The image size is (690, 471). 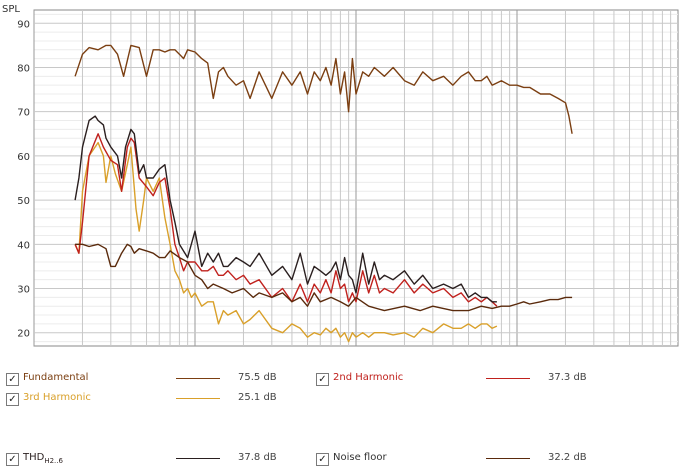 What do you see at coordinates (257, 457) in the screenshot?
I see `legend-value-thd: 37.8 dB` at bounding box center [257, 457].